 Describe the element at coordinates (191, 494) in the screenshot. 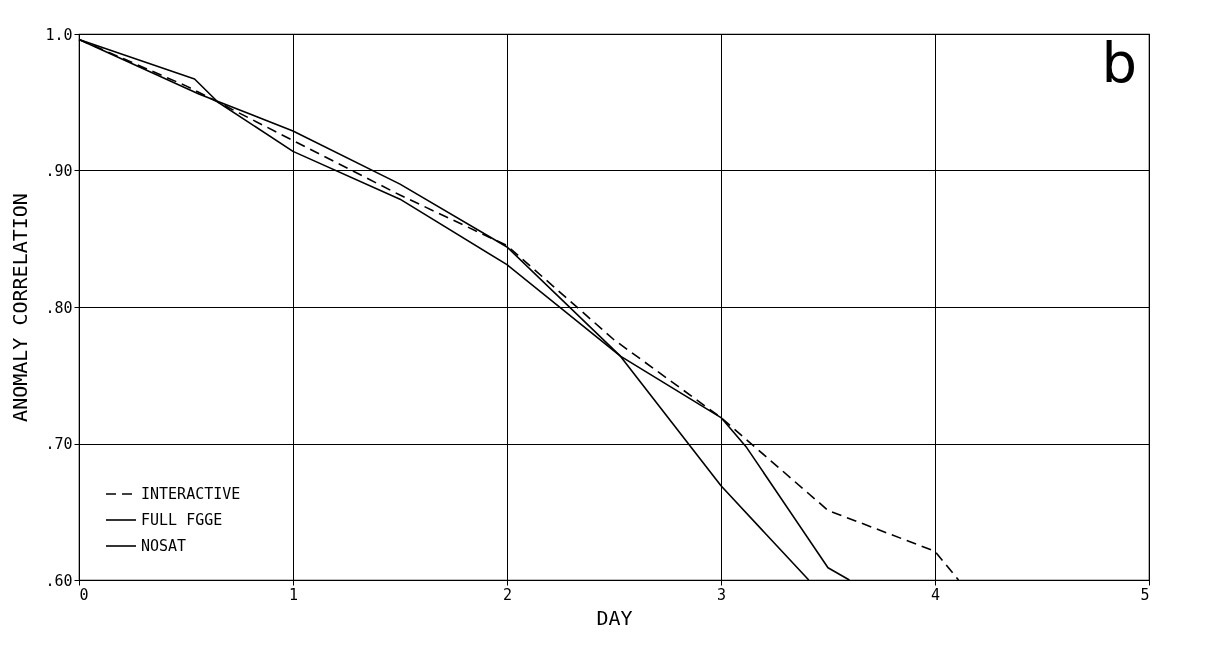

I see `legend-label: INTERACTIVE` at that location.